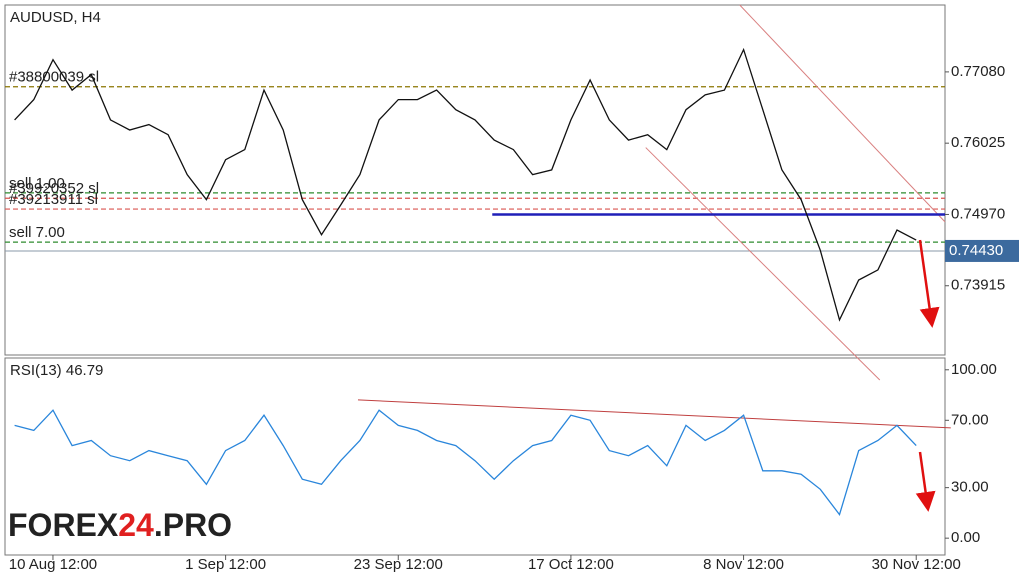  Describe the element at coordinates (55, 17) in the screenshot. I see `price-title: AUDUSD, H4` at that location.